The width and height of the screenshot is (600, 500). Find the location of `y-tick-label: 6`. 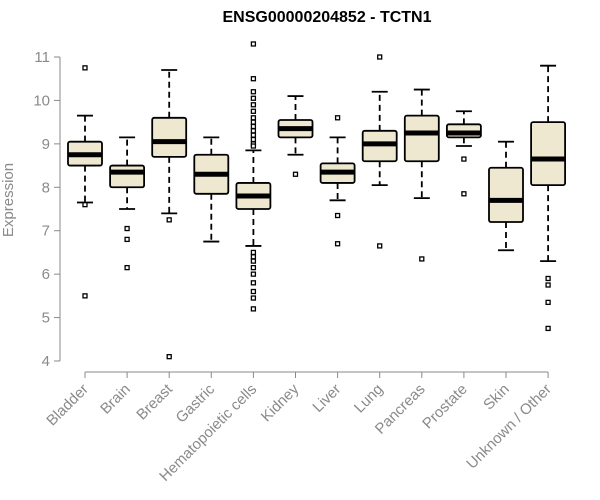

y-tick-label: 6 is located at coordinates (46, 274).